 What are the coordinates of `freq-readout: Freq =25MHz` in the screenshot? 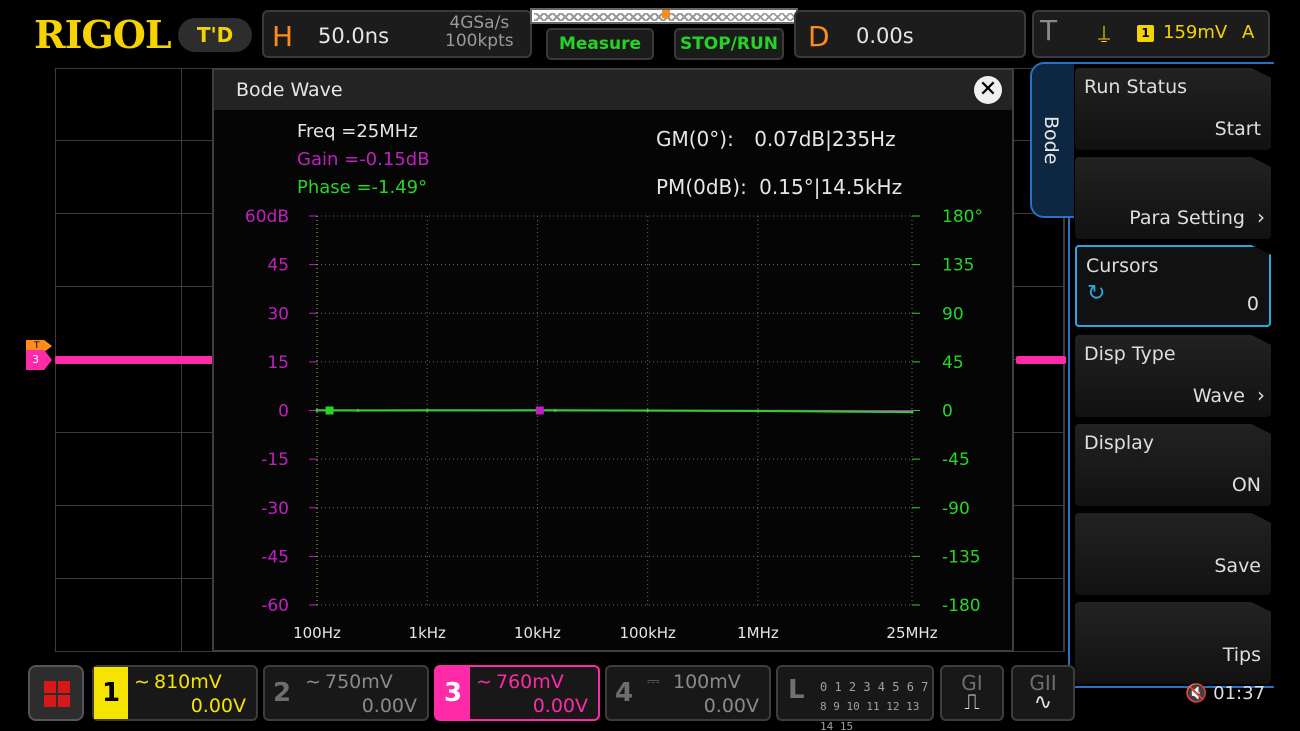 It's located at (357, 131).